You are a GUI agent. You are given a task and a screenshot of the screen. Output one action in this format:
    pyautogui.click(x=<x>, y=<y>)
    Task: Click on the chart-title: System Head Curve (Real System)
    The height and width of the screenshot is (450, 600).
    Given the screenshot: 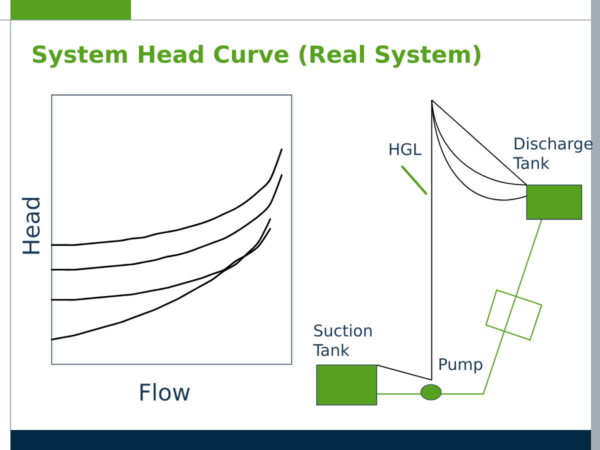 What is the action you would take?
    pyautogui.click(x=256, y=56)
    